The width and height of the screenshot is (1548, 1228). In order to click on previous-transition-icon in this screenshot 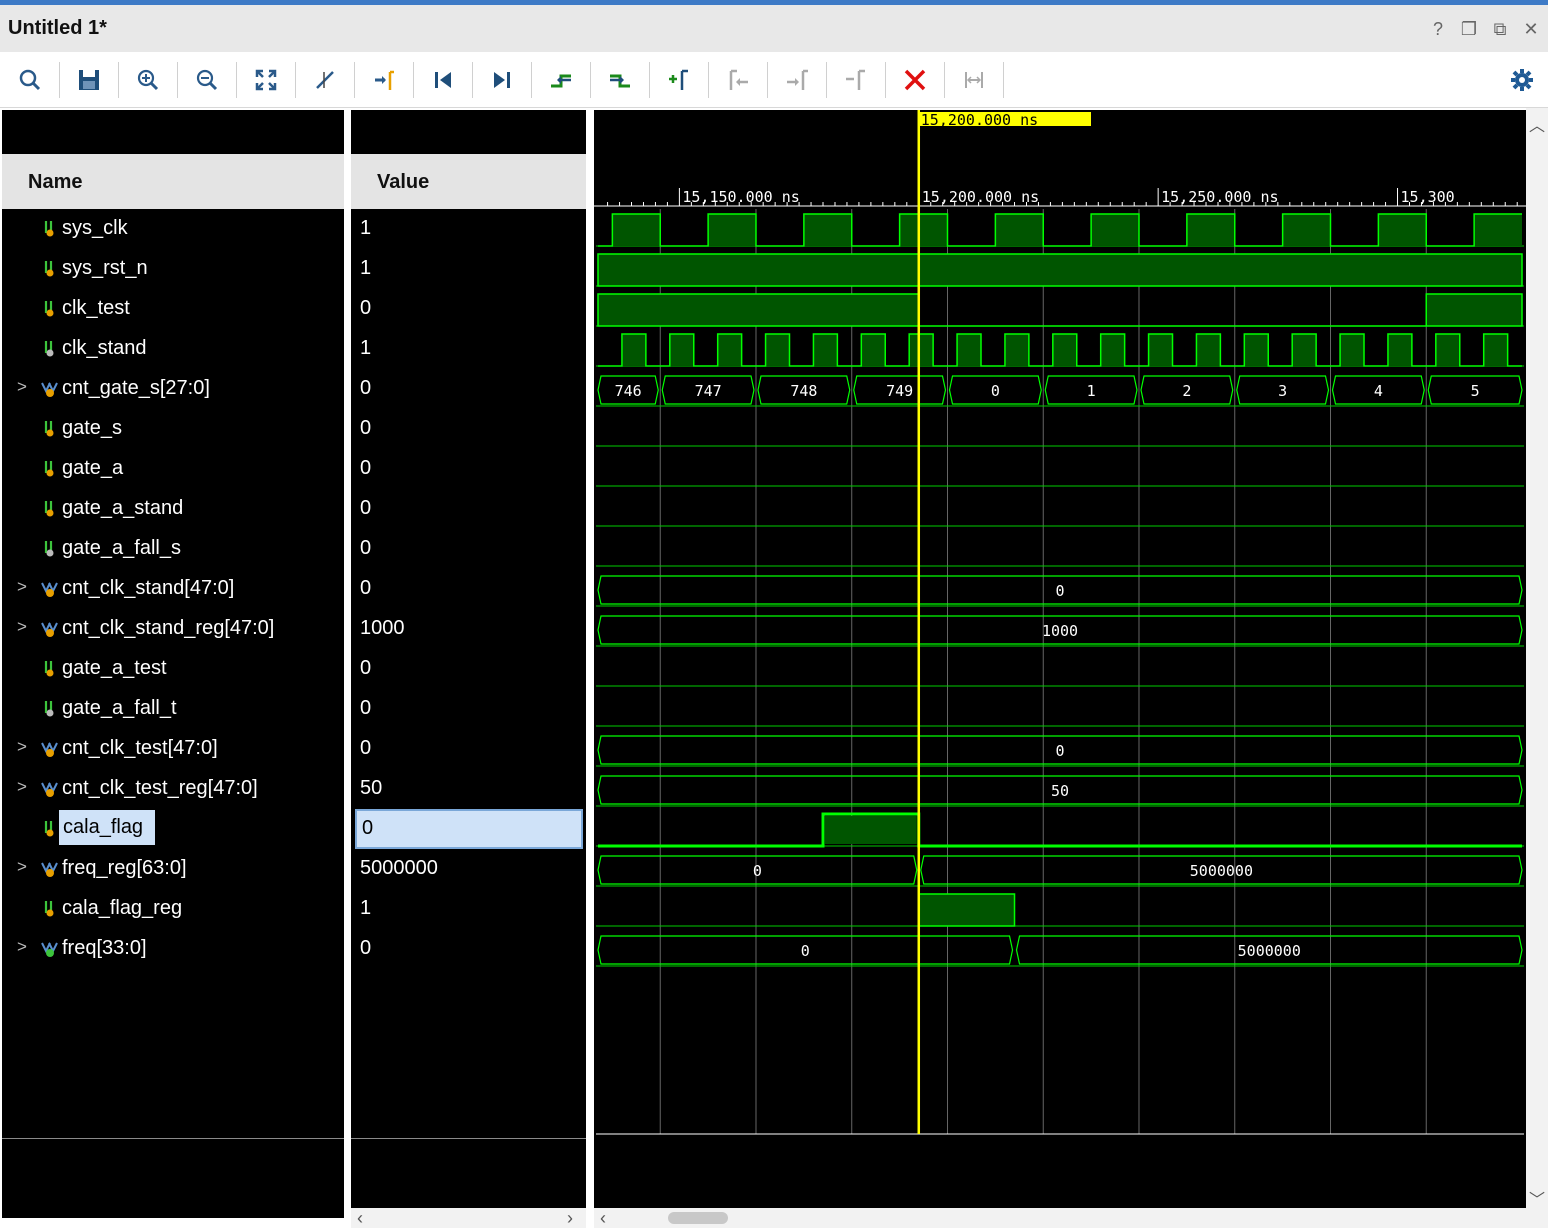, I will do `click(561, 80)`.